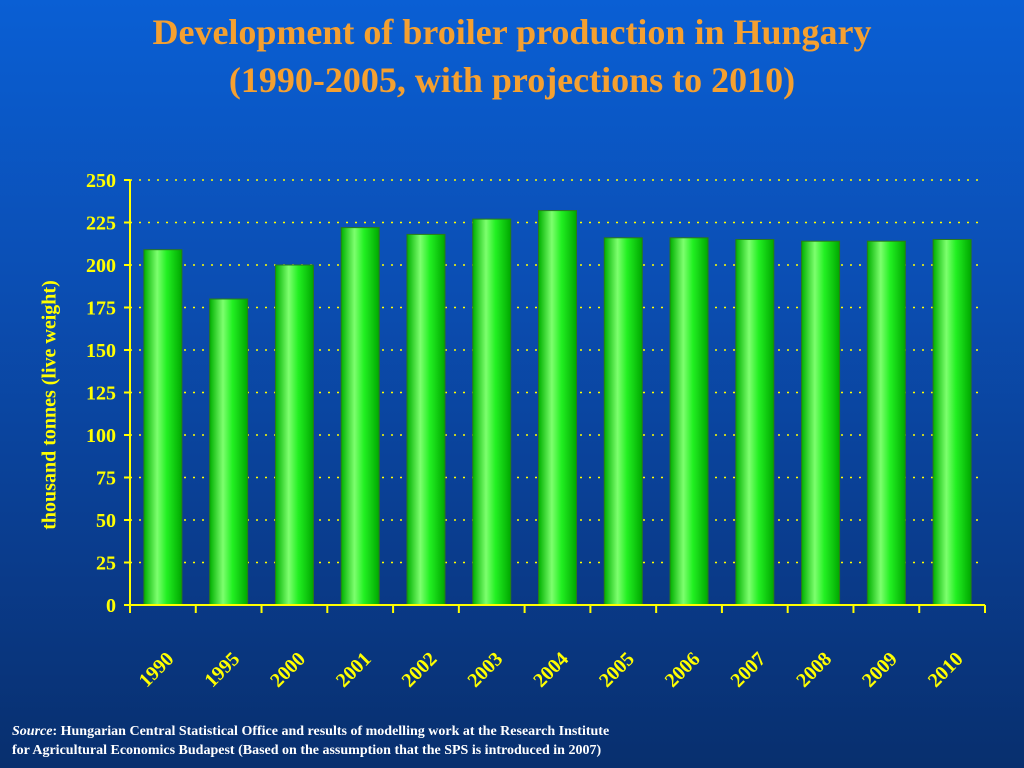 This screenshot has height=768, width=1024. I want to click on x-tick-label: 2006, so click(683, 670).